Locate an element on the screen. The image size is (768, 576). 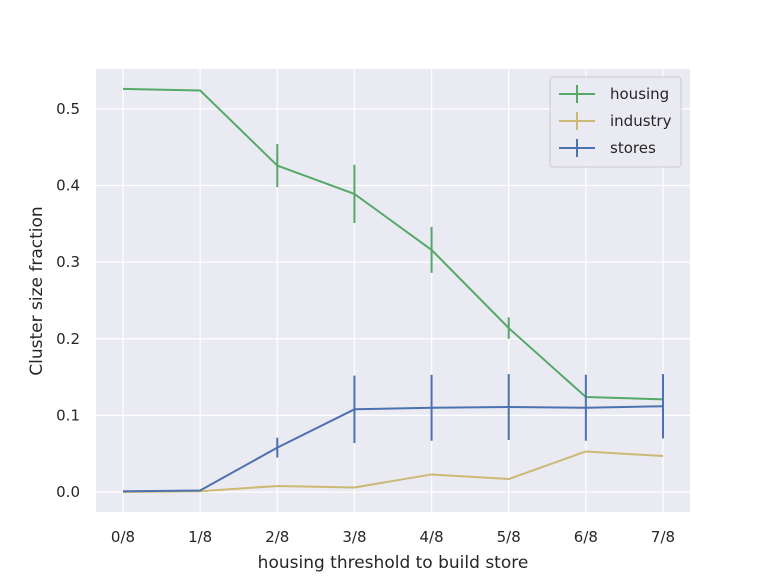
x-tick-label: 7/8 is located at coordinates (663, 537).